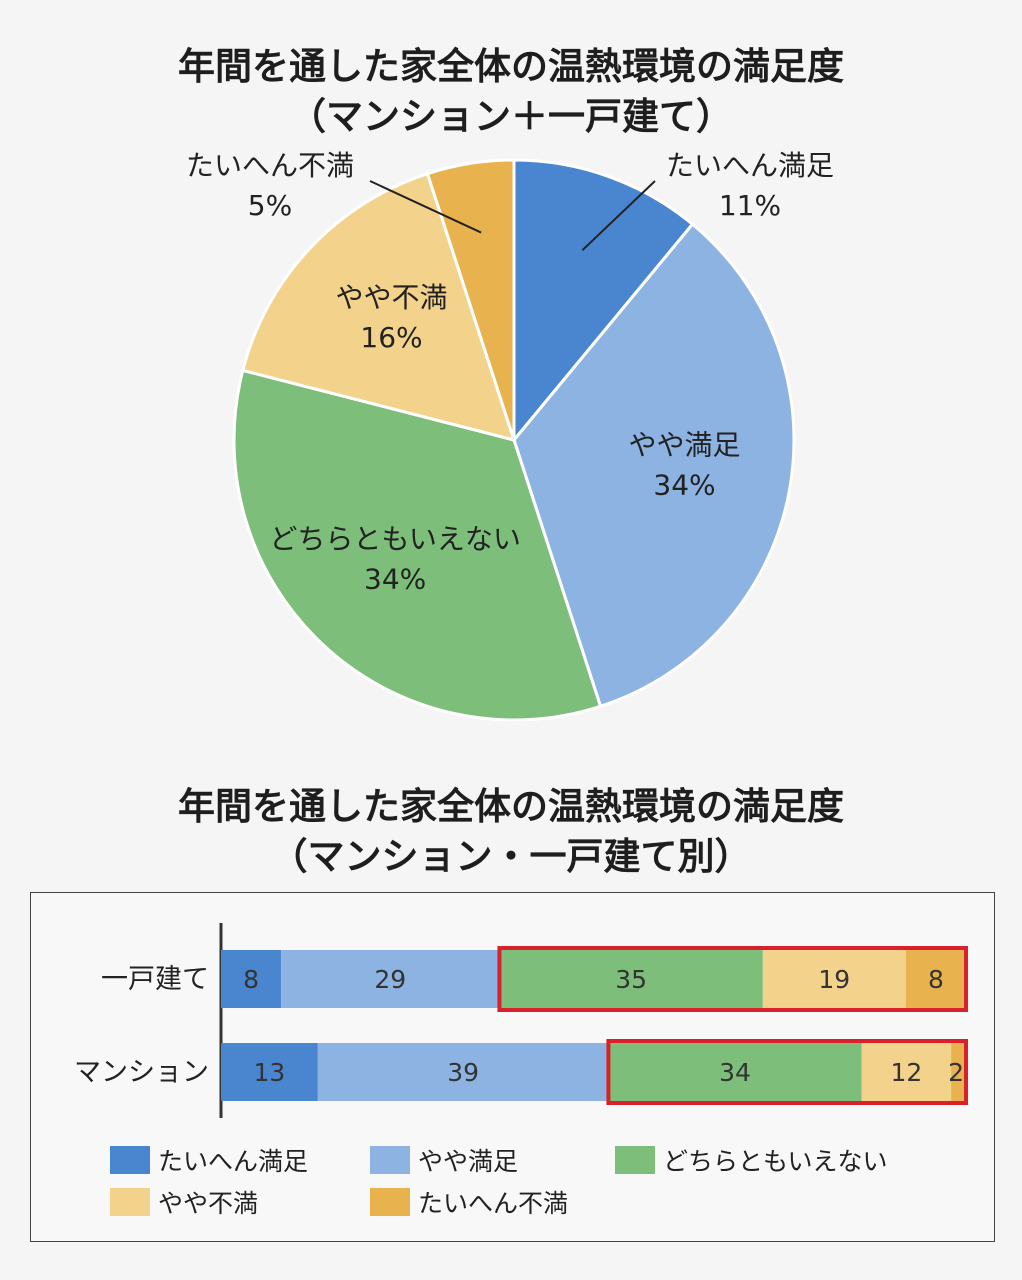 Image resolution: width=1022 pixels, height=1280 pixels. Describe the element at coordinates (511, 856) in the screenshot. I see `bar-title-line2: （マンション・一戸建て別）` at that location.